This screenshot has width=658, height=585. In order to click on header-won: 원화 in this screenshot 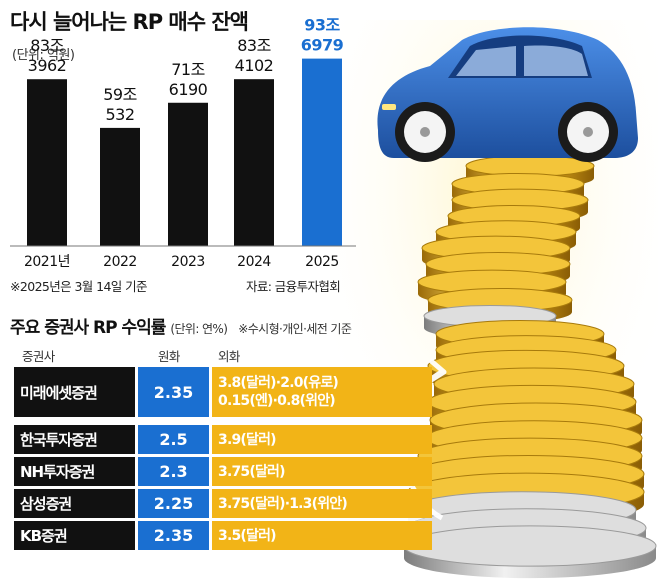, I will do `click(169, 356)`.